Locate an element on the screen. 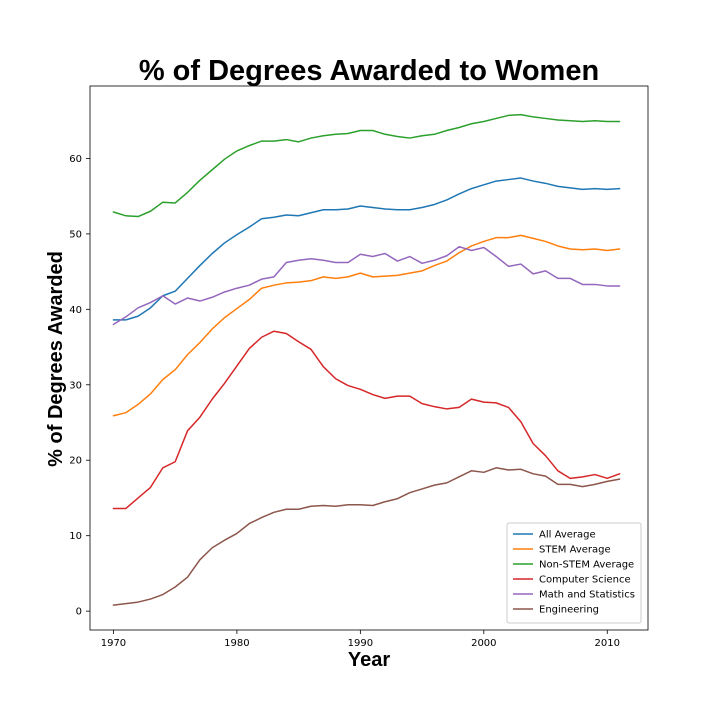 This screenshot has width=720, height=724. x-tick-label: 1970 is located at coordinates (113, 643).